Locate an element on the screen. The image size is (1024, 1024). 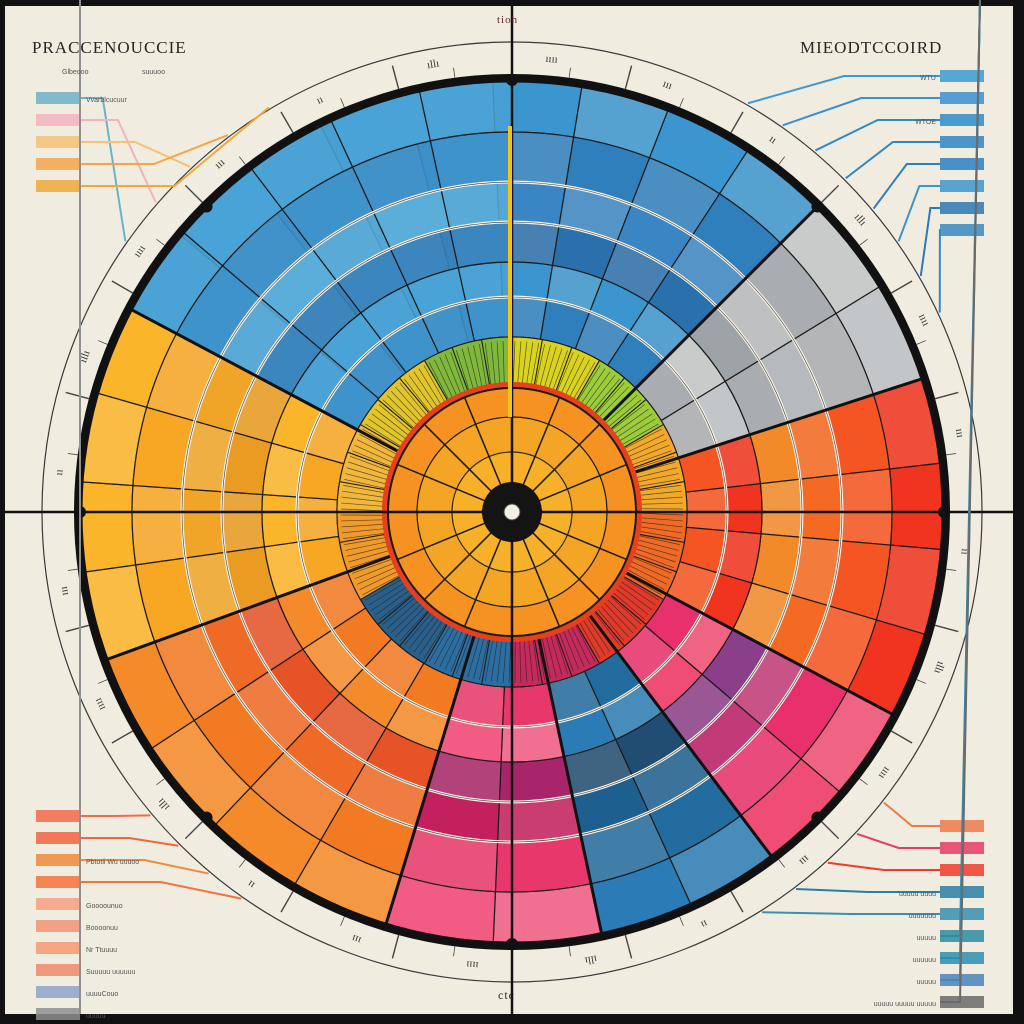
sector-red-orange is located at coordinates (785, 546).